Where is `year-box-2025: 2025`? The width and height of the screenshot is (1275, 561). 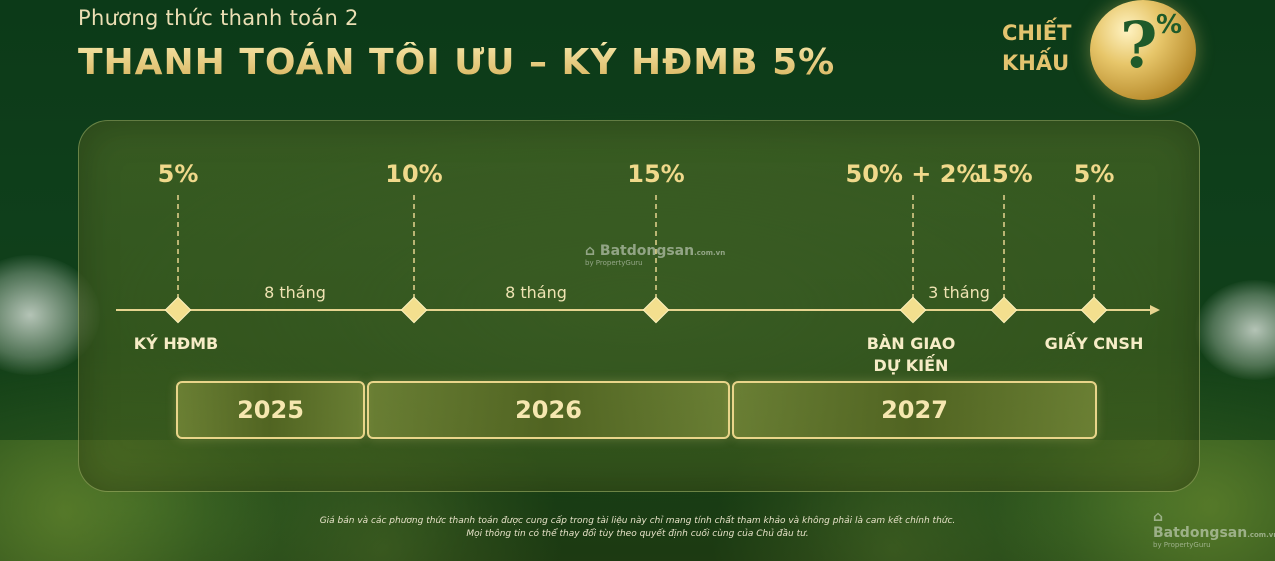 year-box-2025: 2025 is located at coordinates (270, 410).